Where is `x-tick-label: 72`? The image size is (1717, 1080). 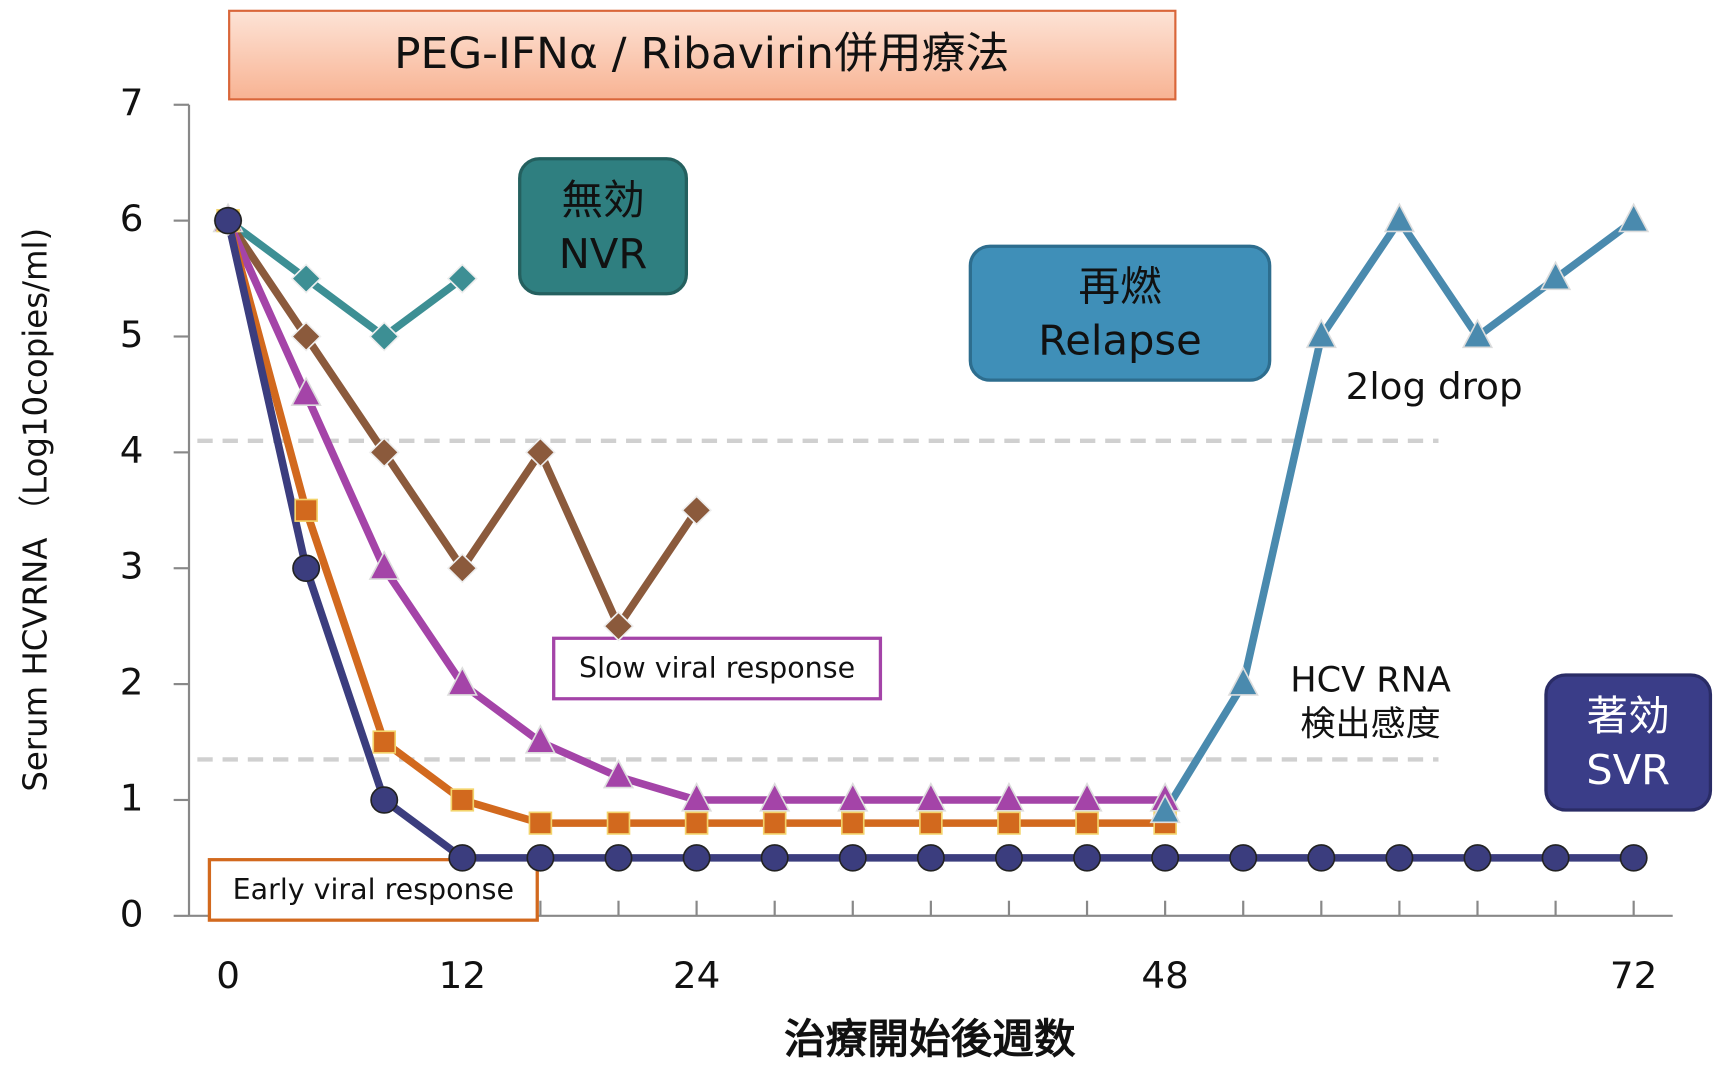 x-tick-label: 72 is located at coordinates (1633, 975).